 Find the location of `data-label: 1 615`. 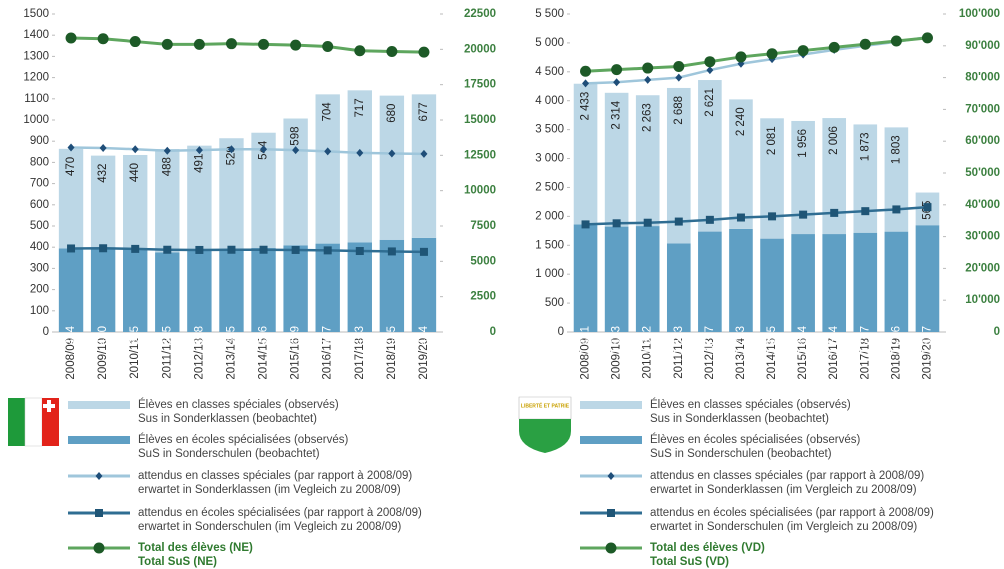

data-label: 1 615 is located at coordinates (772, 340).